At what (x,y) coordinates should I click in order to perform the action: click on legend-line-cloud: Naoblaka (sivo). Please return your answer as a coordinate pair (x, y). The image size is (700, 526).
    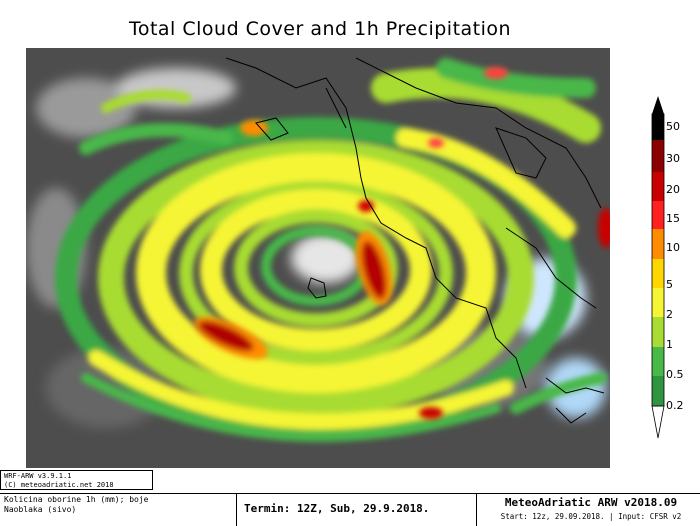
    Looking at the image, I should click on (40, 509).